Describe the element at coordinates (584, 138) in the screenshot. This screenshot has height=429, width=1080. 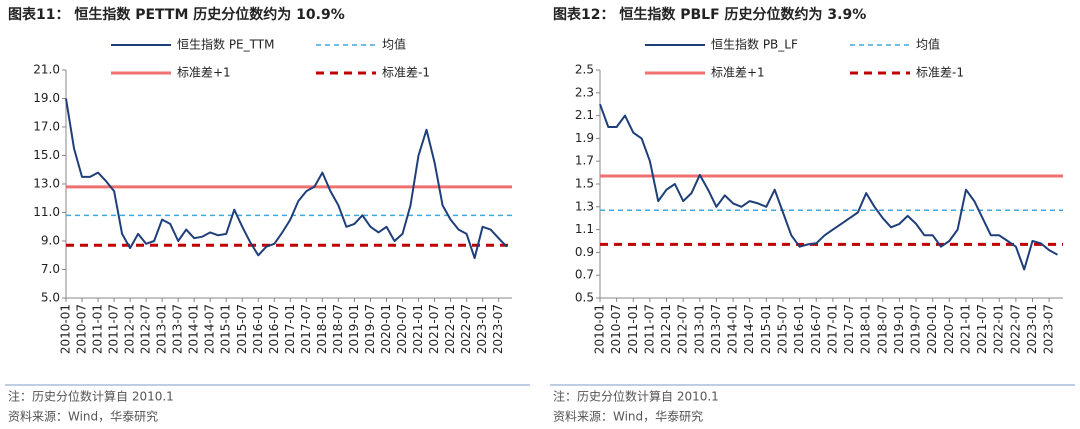
I see `y-tick-label: 1.9` at that location.